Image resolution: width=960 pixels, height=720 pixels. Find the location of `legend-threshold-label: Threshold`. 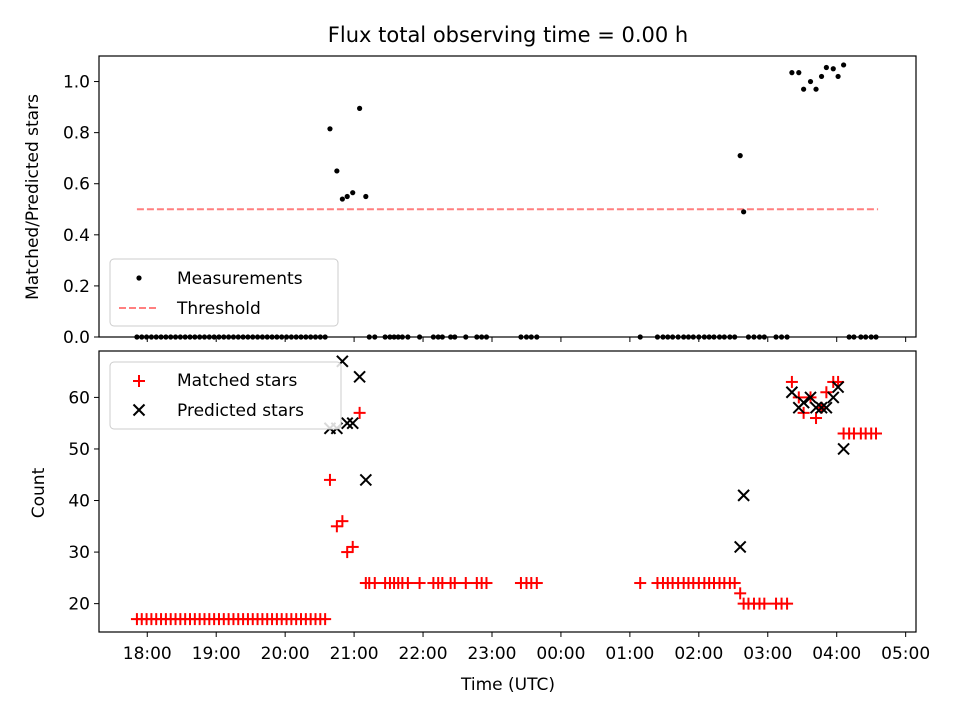

legend-threshold-label: Threshold is located at coordinates (218, 309).